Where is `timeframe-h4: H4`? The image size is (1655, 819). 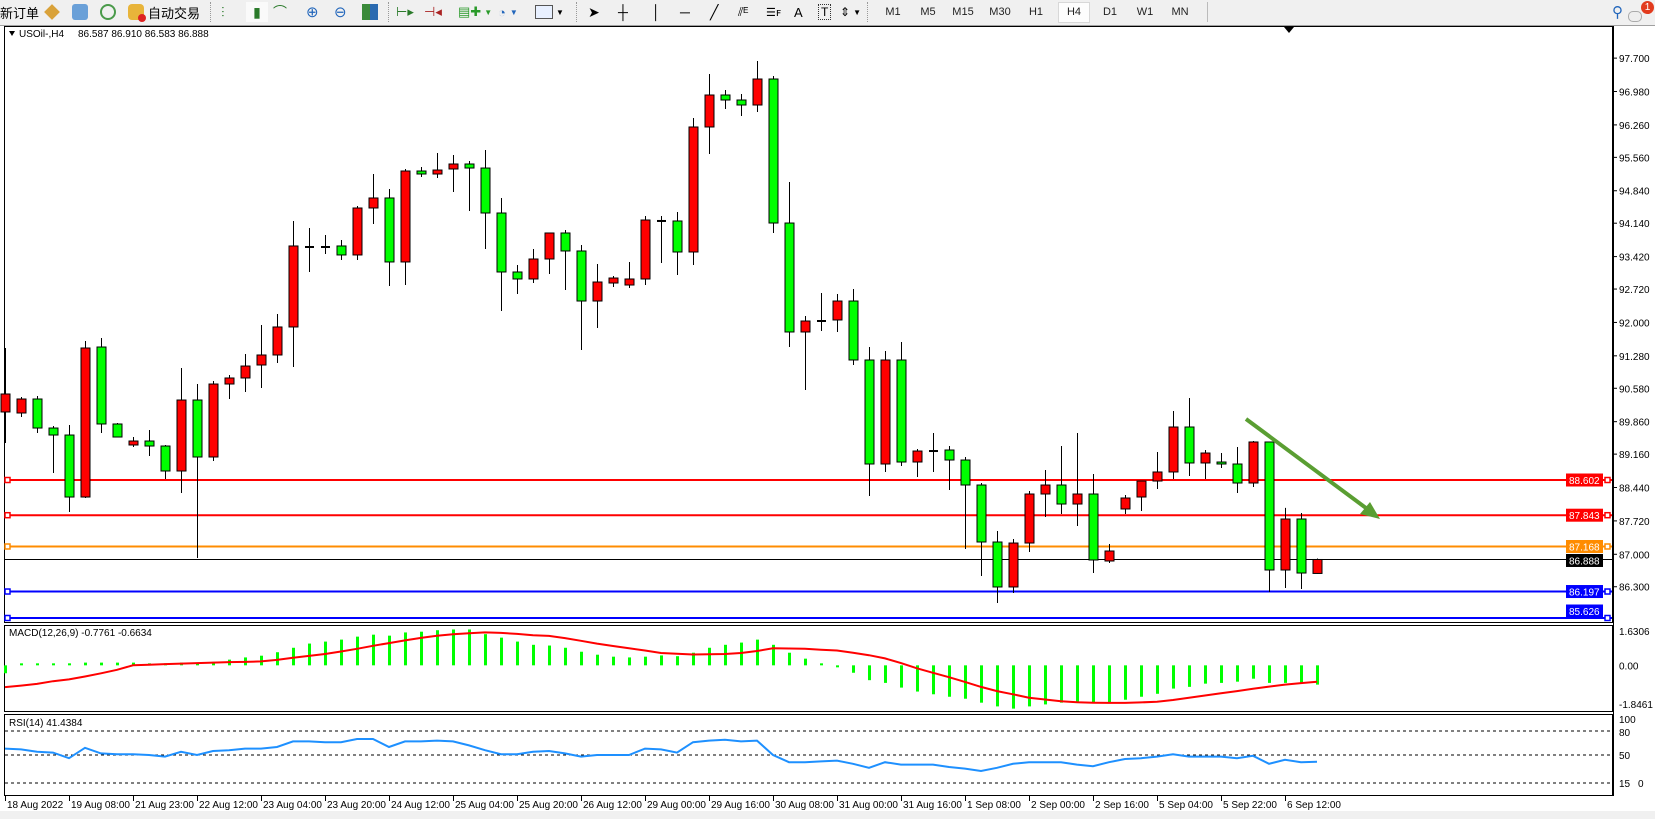 timeframe-h4: H4 is located at coordinates (1074, 12).